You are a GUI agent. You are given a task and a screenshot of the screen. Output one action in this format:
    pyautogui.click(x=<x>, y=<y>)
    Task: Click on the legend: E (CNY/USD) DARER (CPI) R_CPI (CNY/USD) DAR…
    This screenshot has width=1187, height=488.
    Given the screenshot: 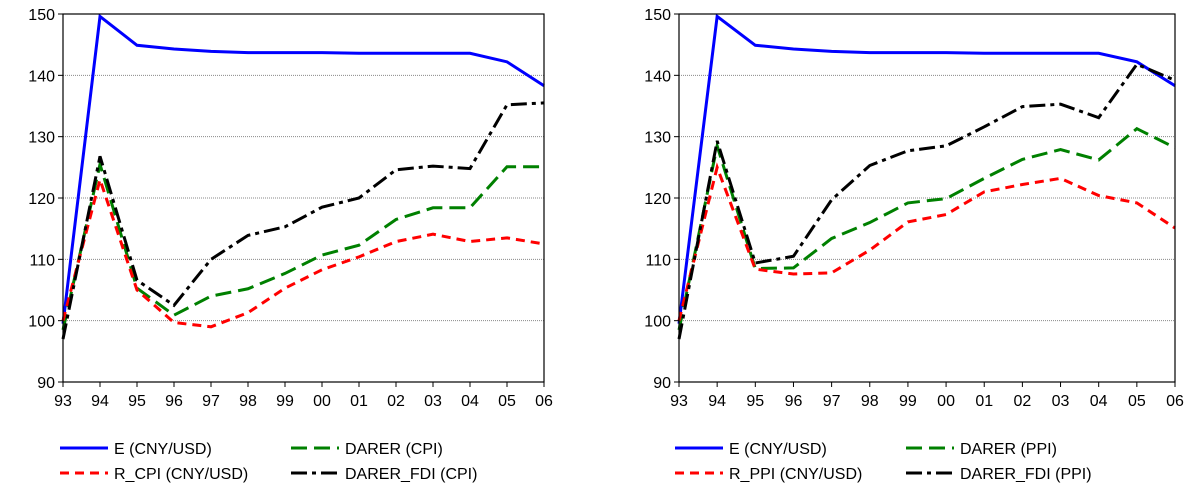 What is the action you would take?
    pyautogui.click(x=268, y=462)
    